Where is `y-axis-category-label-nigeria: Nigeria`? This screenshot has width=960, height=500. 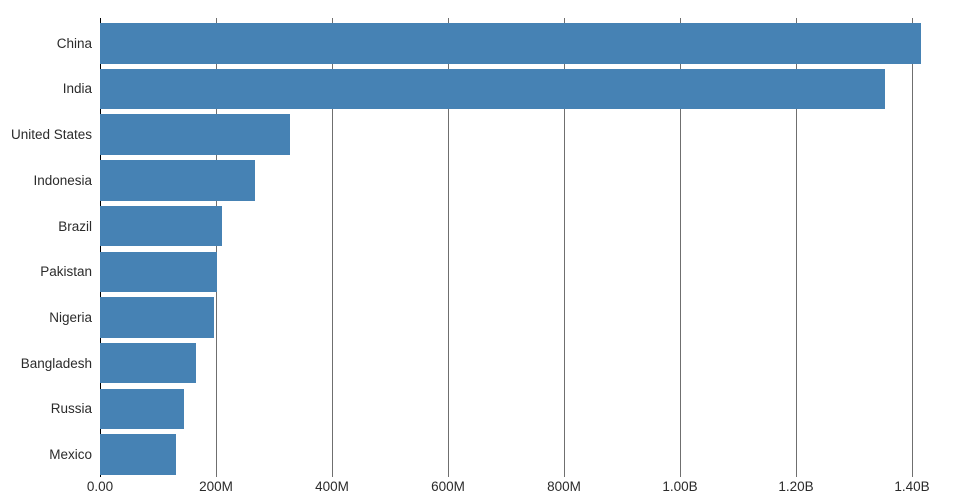 y-axis-category-label-nigeria: Nigeria is located at coordinates (70, 317).